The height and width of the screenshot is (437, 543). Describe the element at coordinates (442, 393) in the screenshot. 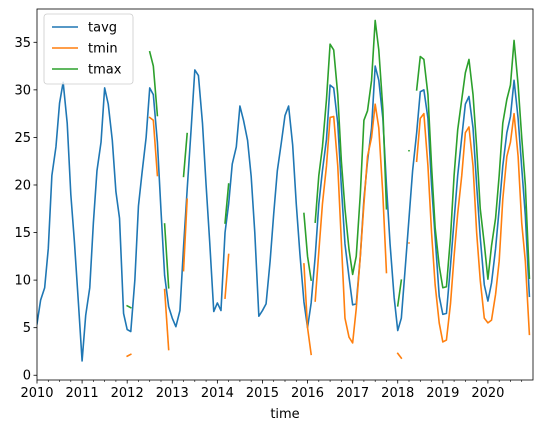

I see `x-tick-label: 2019` at that location.